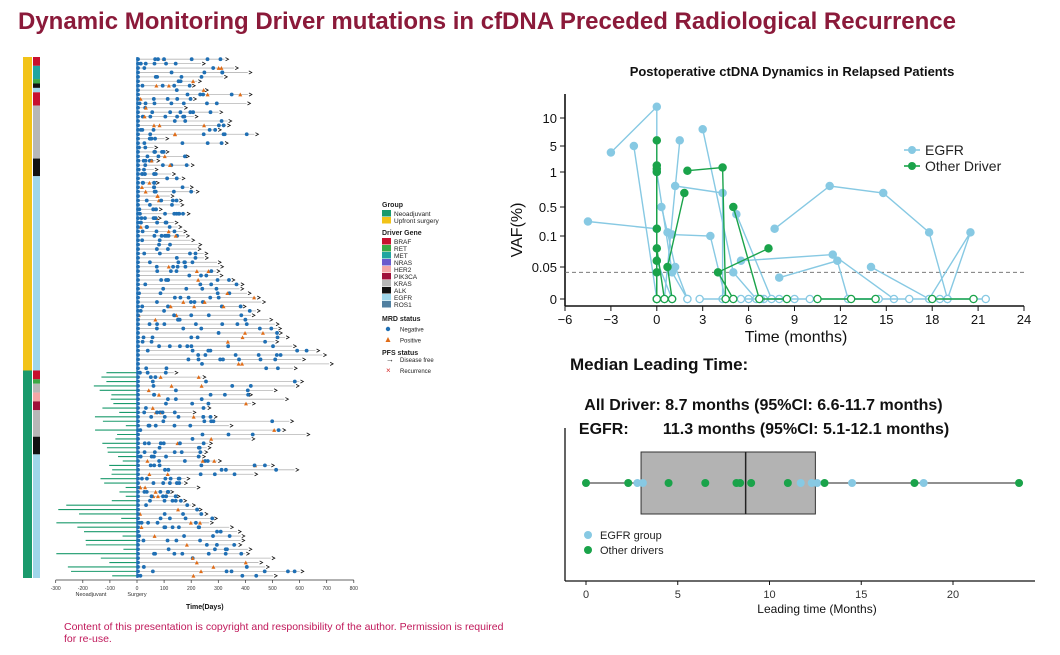  Describe the element at coordinates (388, 339) in the screenshot. I see `legend-mrd-positive-marker` at that location.